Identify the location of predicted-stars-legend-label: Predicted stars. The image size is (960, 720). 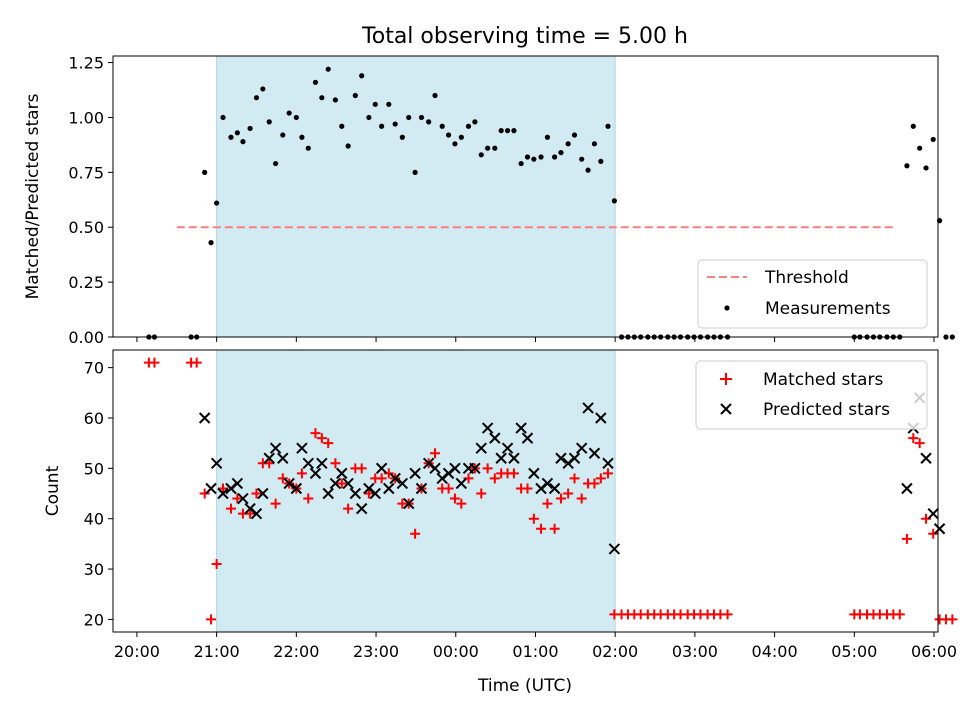
(826, 410).